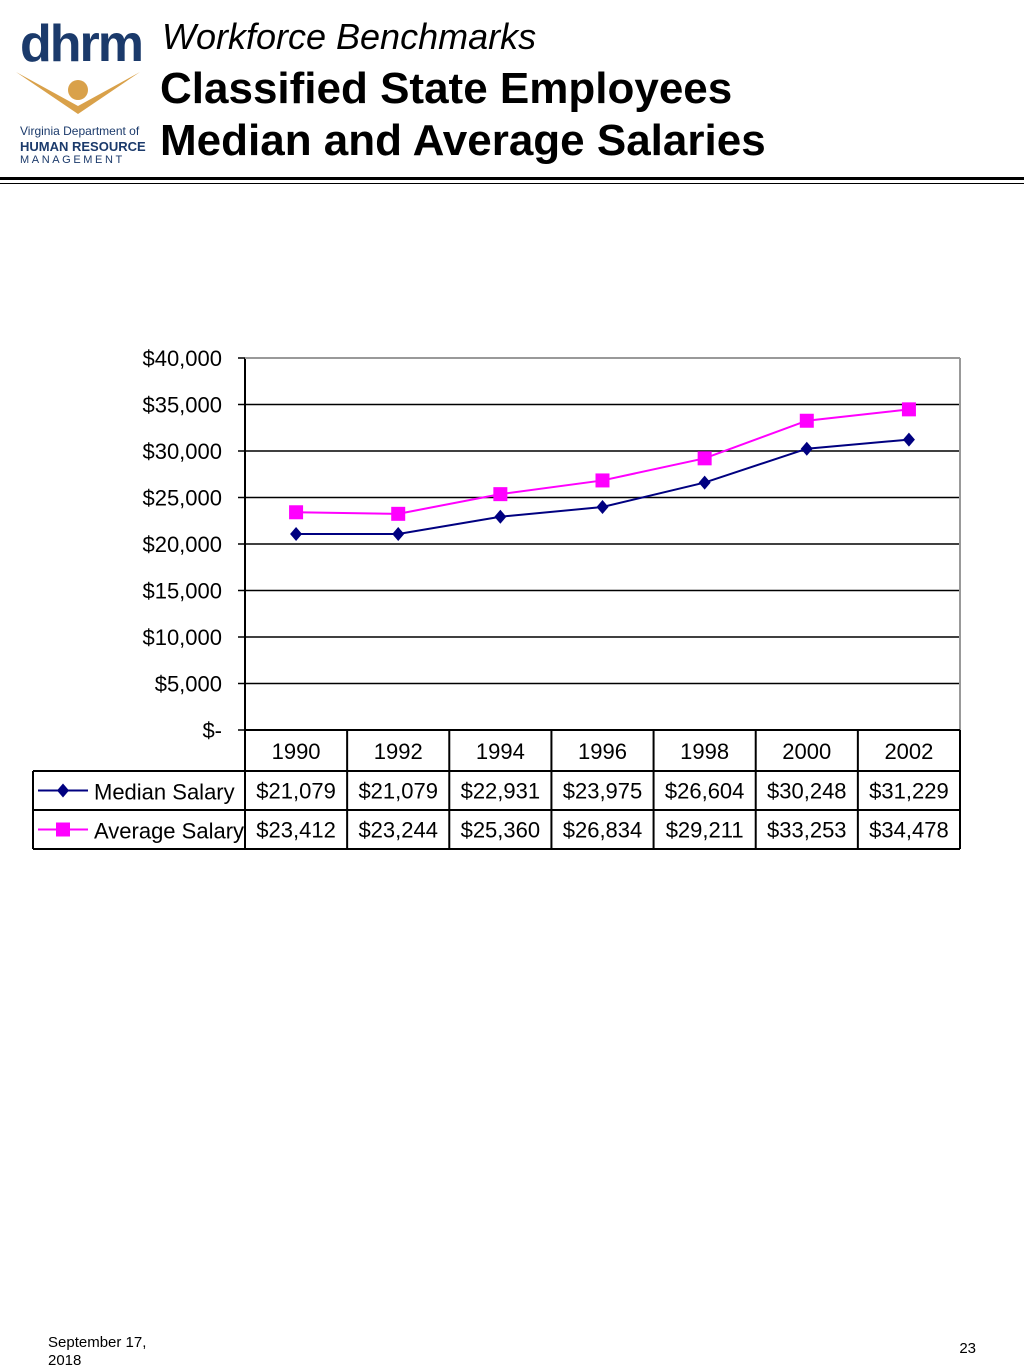 The width and height of the screenshot is (1024, 1370). I want to click on y-tick-label: $15,000, so click(182, 591).